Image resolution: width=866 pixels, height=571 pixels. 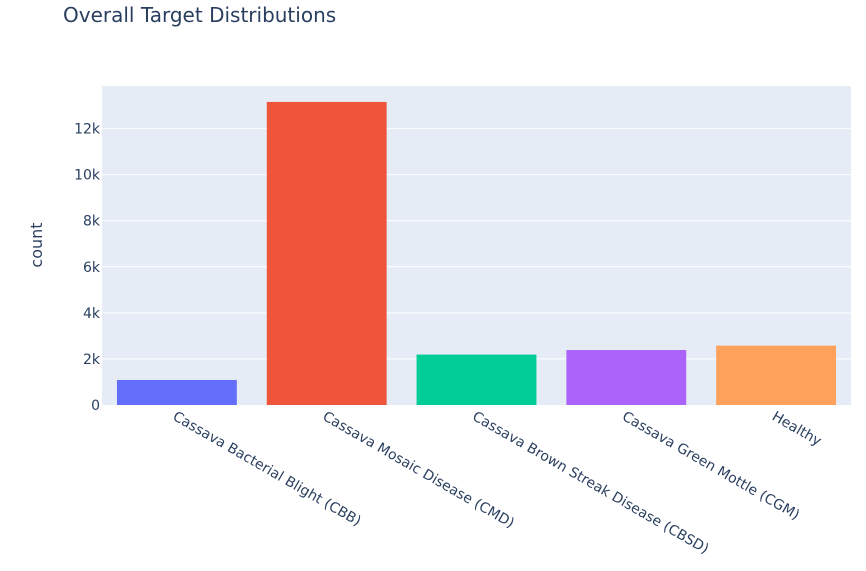 What do you see at coordinates (591, 483) in the screenshot?
I see `x-tick-label: Cassava Brown Streak Disease (CBSD)` at bounding box center [591, 483].